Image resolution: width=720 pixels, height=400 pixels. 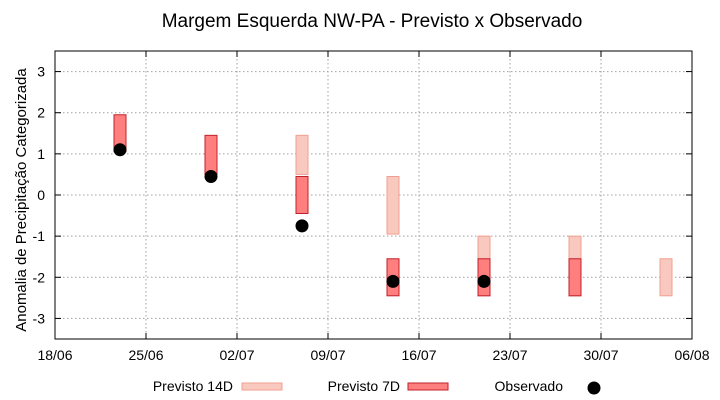 What do you see at coordinates (39, 318) in the screenshot?
I see `y-tick-label: -3` at bounding box center [39, 318].